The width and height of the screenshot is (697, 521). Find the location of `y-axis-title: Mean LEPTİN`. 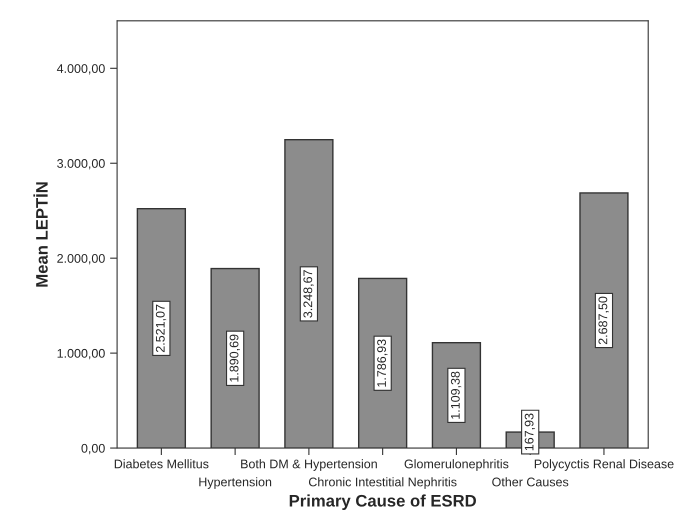

y-axis-title: Mean LEPTİN is located at coordinates (40, 234).